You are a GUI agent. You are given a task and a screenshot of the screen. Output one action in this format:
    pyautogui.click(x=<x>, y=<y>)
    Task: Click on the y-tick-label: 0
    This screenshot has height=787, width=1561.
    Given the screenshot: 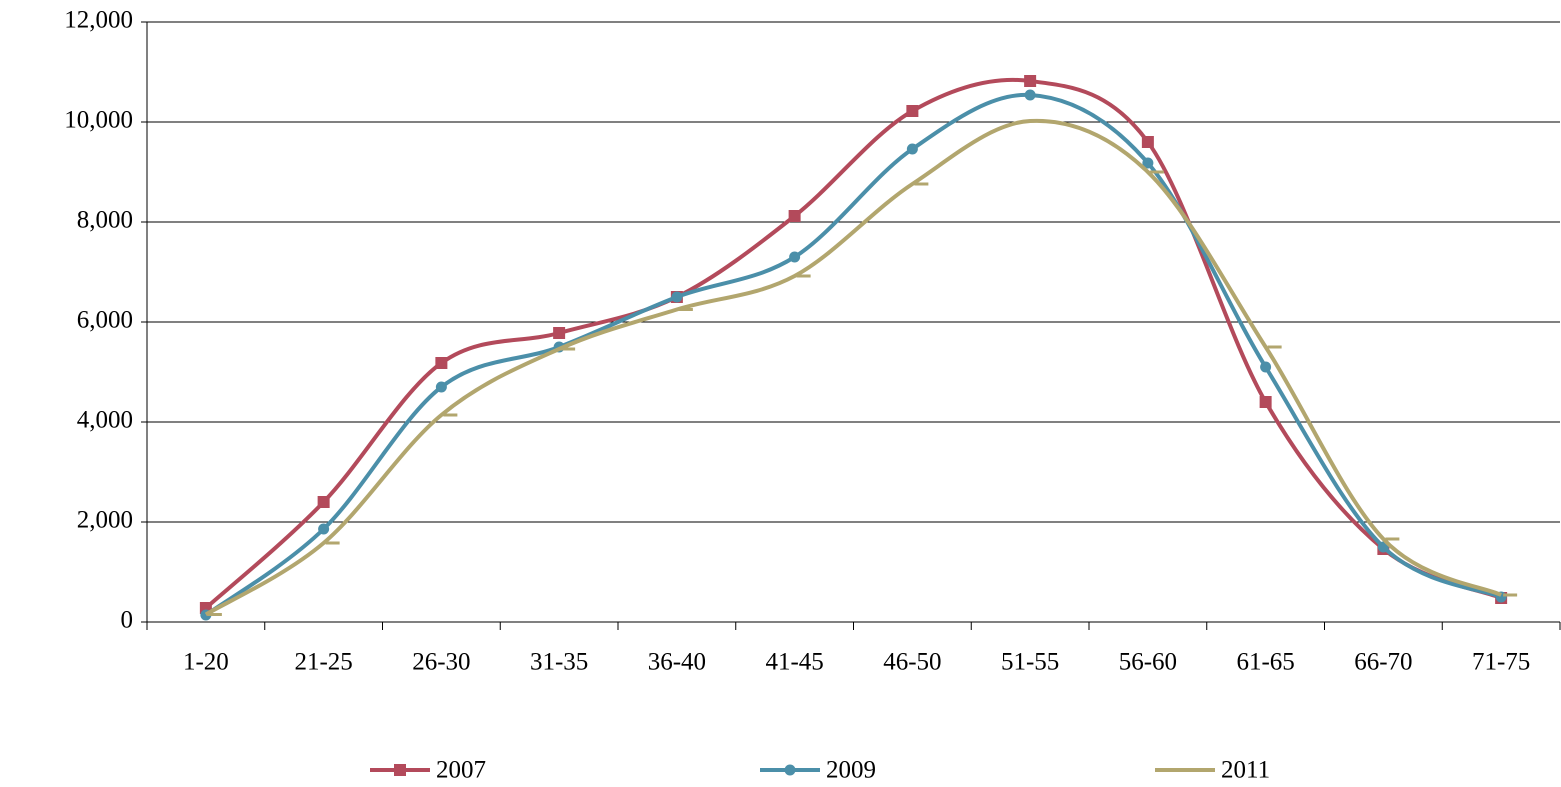 What is the action you would take?
    pyautogui.click(x=127, y=620)
    